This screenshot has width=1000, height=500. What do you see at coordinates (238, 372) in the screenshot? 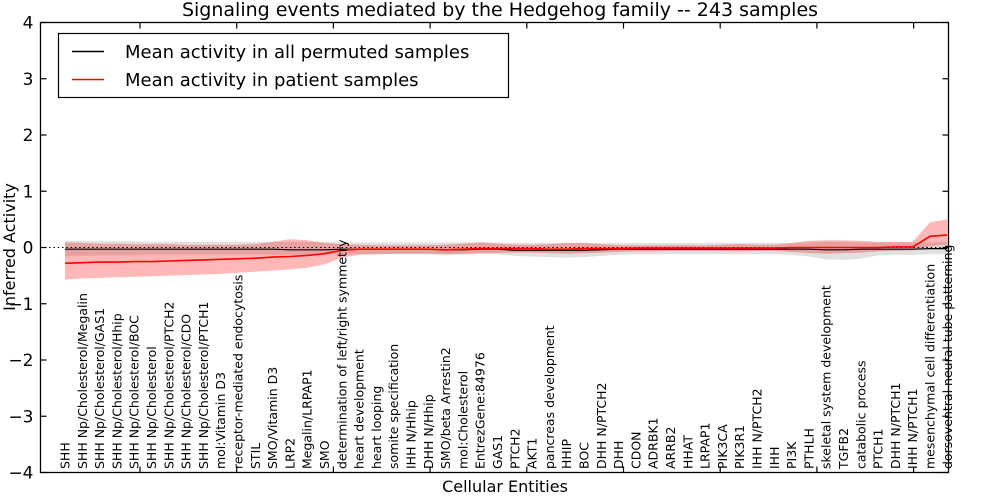
I see `category-label: receptor-mediated endocytosis` at bounding box center [238, 372].